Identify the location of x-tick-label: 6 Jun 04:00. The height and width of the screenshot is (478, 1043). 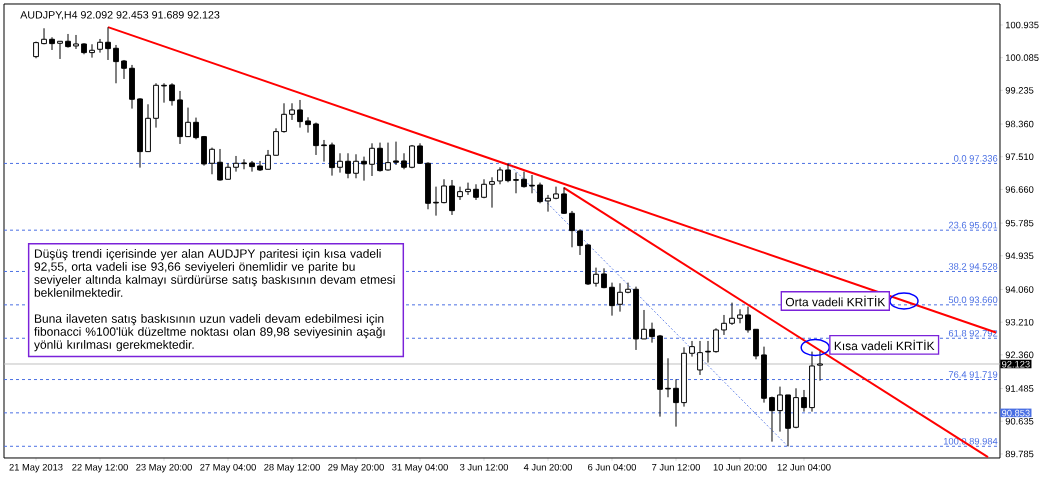
(612, 467).